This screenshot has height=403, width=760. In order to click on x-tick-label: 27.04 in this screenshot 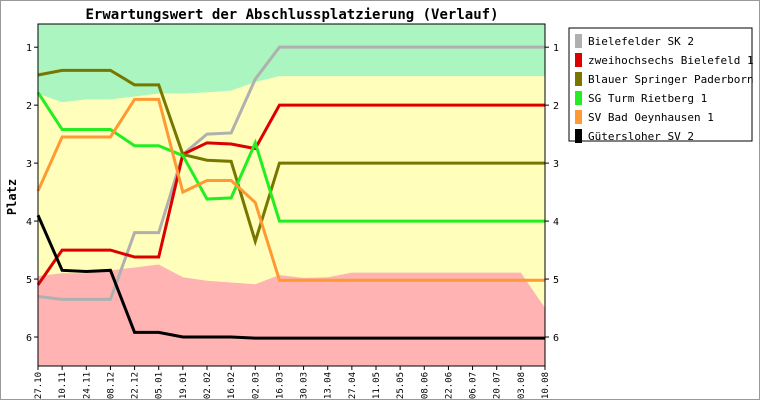, I will do `click(353, 385)`.